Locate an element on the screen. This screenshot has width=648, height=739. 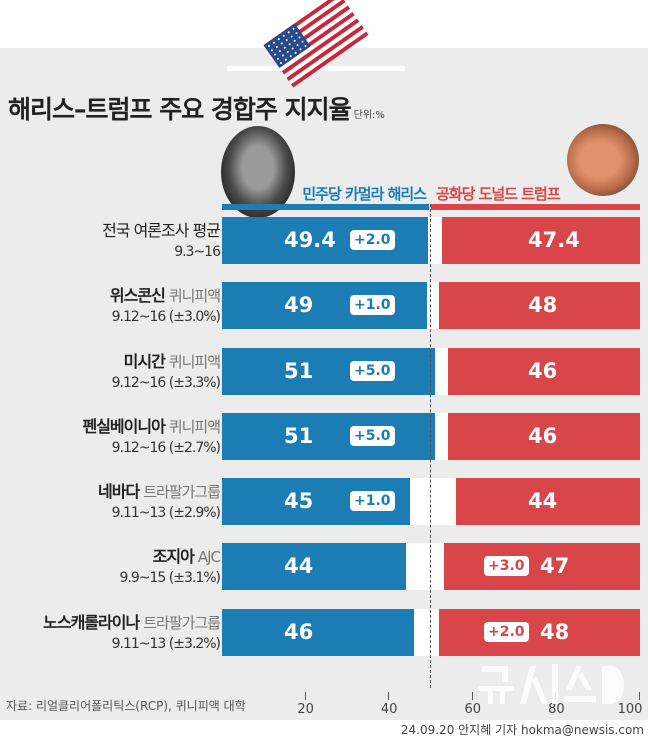
x-tick-label: 100 is located at coordinates (630, 709).